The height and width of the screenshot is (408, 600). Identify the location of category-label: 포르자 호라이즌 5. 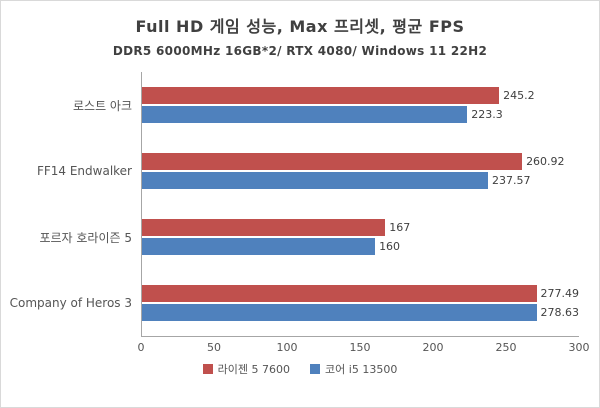
(85, 237).